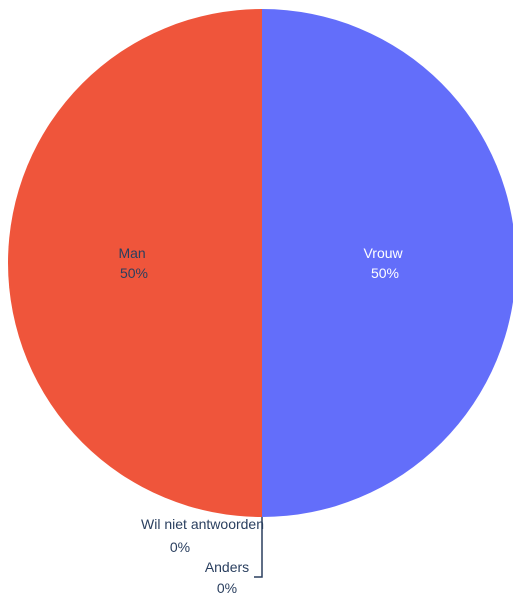  I want to click on inside-labels: Vrouw 50% Man 50%, so click(262, 263).